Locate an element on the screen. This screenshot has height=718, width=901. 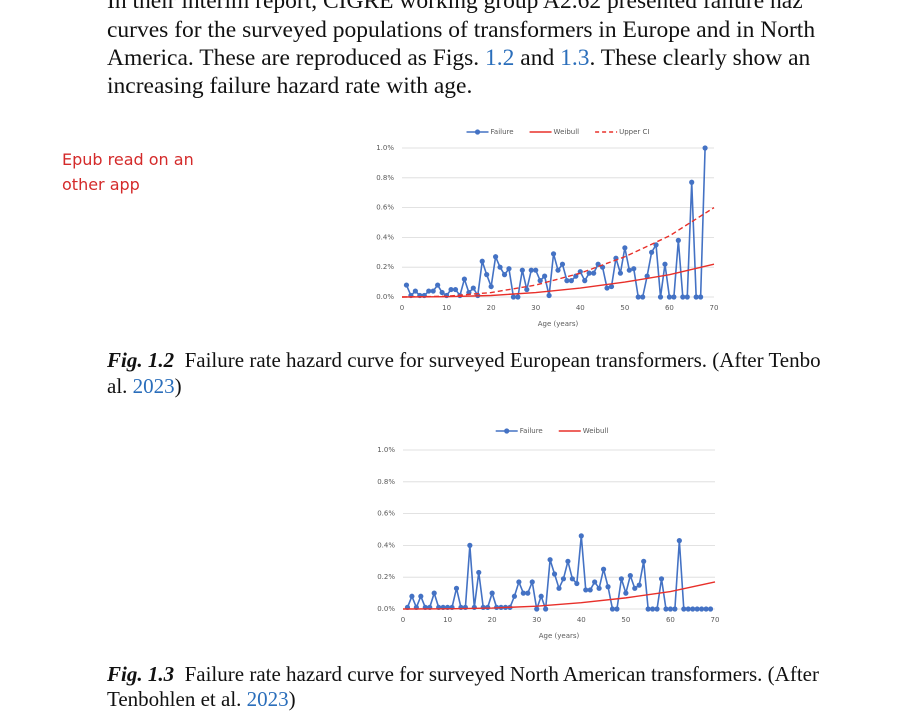
y-tick-label: 0.4% is located at coordinates (385, 237).